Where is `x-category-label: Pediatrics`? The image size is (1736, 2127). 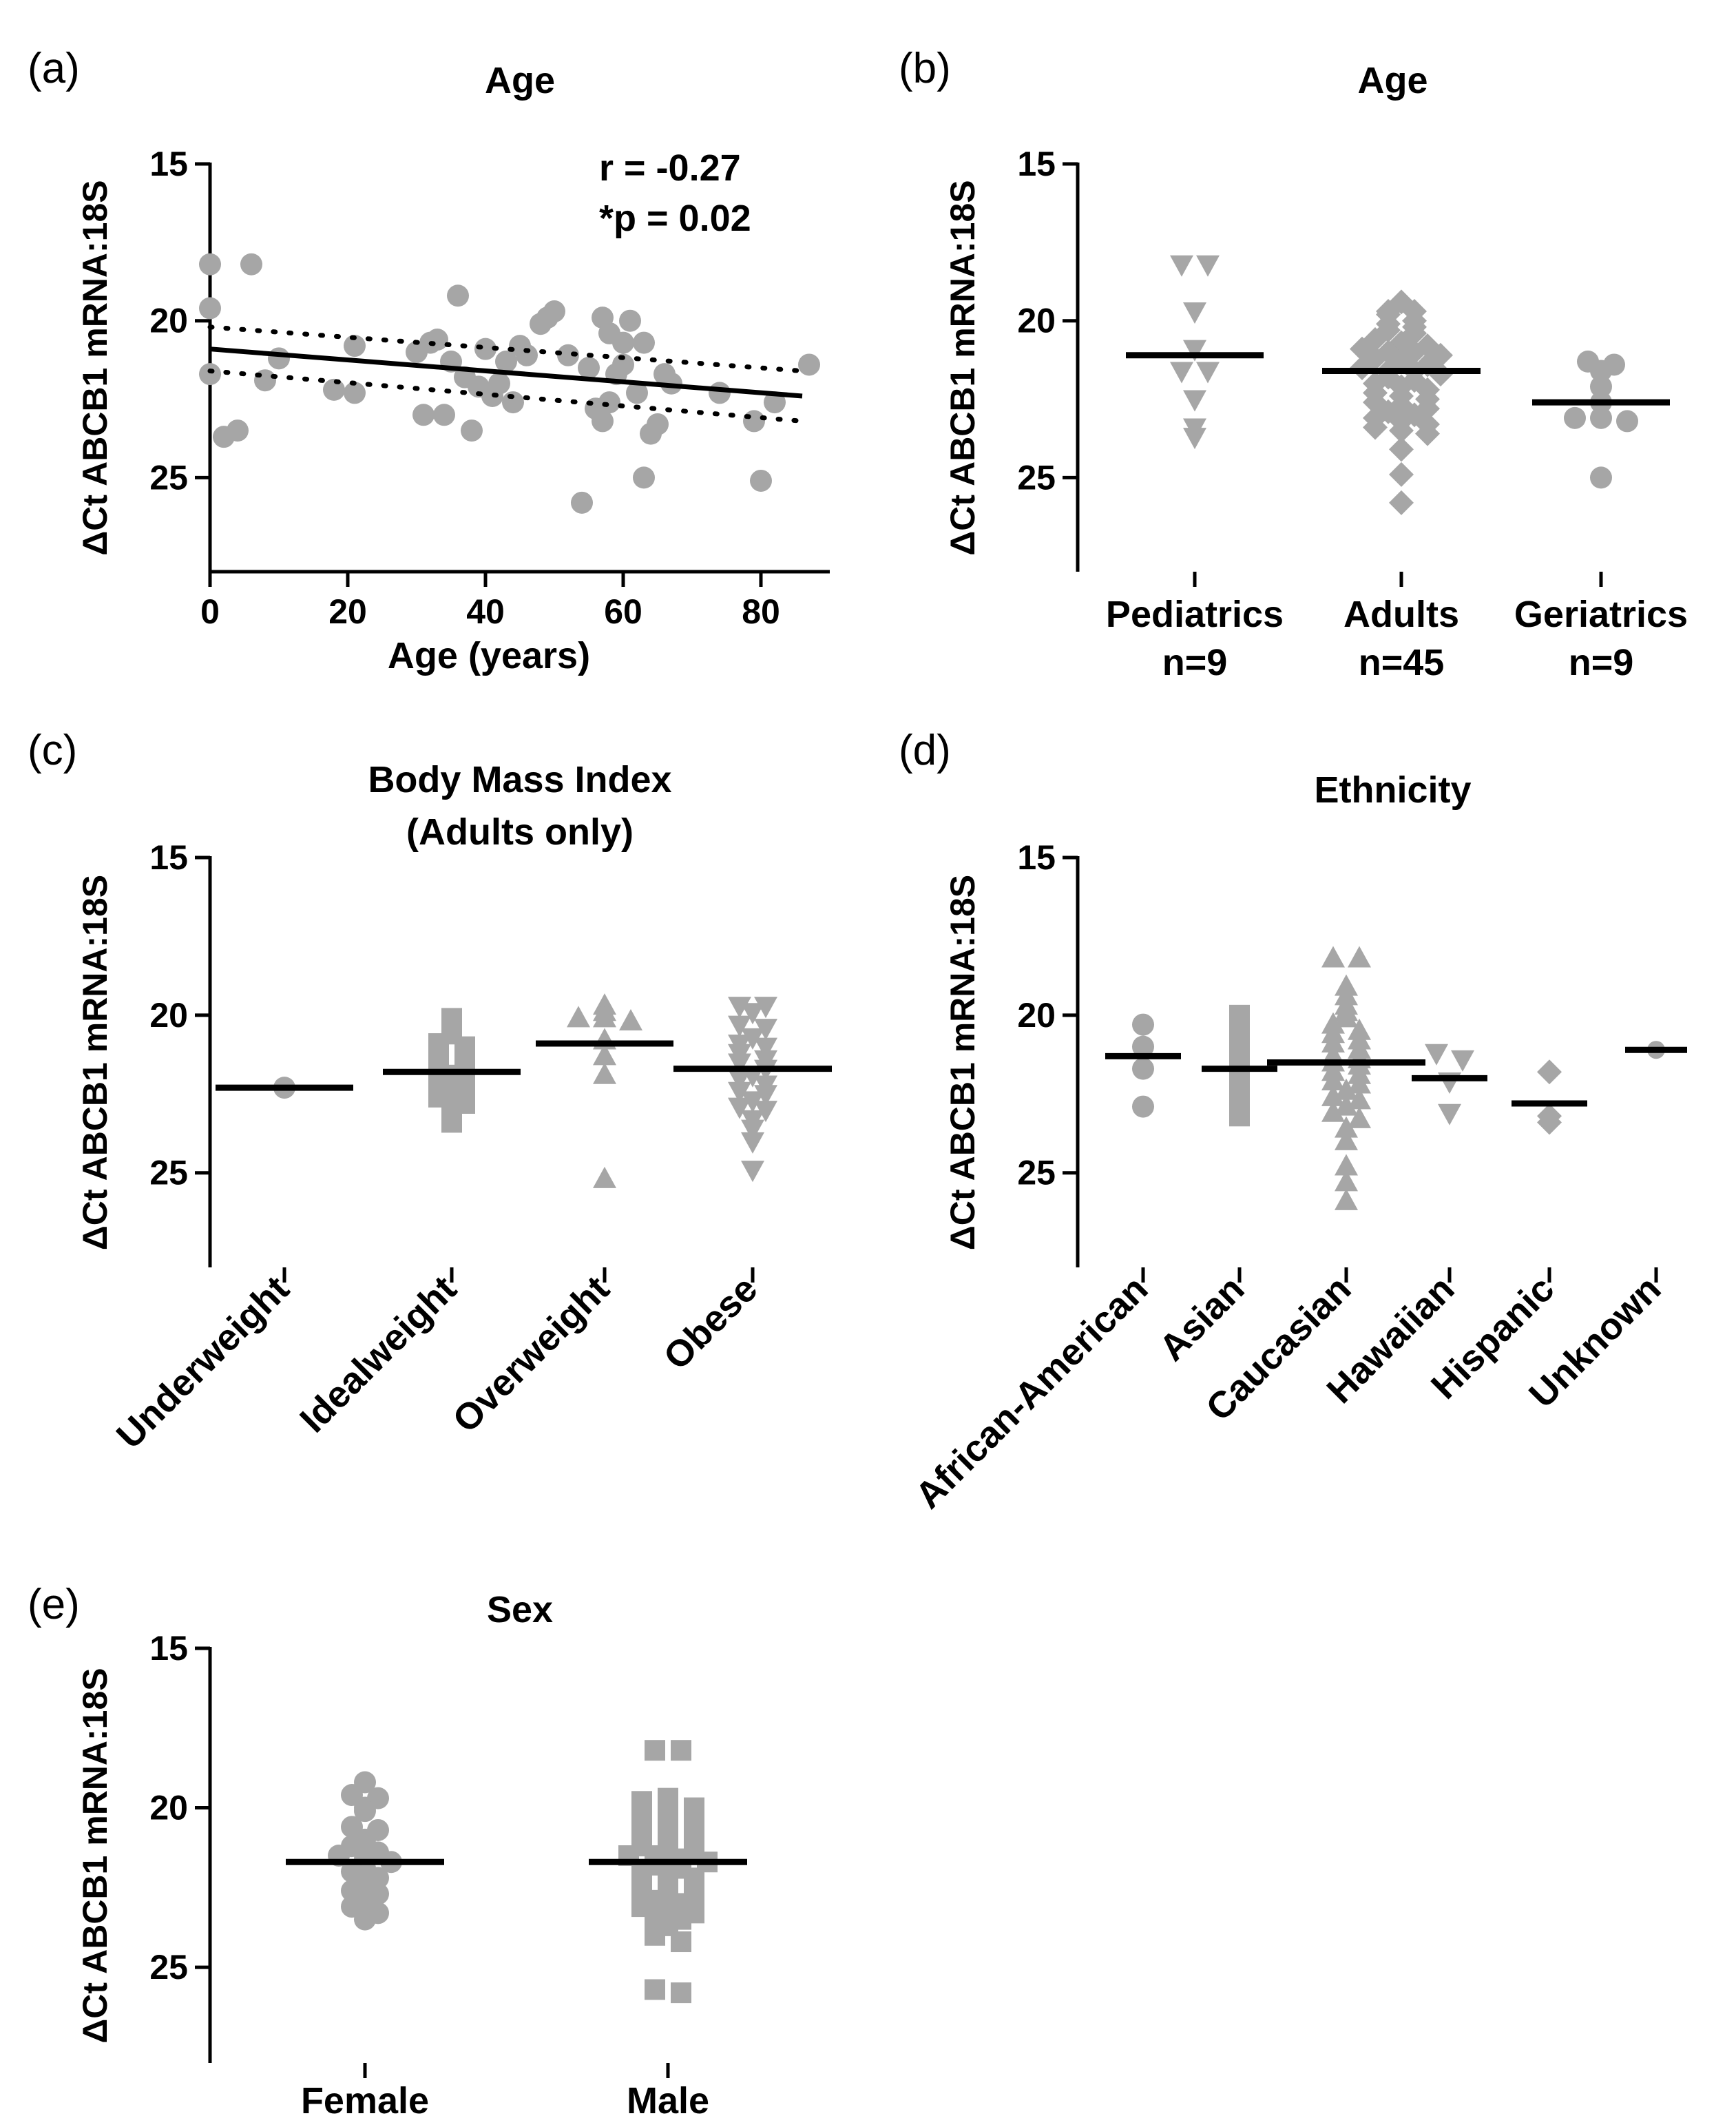 x-category-label: Pediatrics is located at coordinates (1195, 614).